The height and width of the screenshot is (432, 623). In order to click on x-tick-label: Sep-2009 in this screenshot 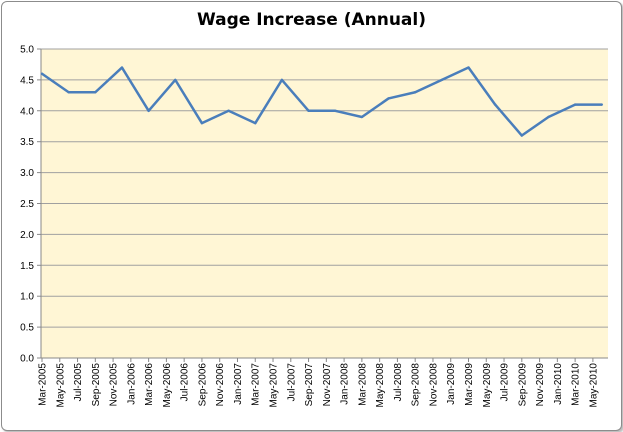, I will do `click(522, 385)`.